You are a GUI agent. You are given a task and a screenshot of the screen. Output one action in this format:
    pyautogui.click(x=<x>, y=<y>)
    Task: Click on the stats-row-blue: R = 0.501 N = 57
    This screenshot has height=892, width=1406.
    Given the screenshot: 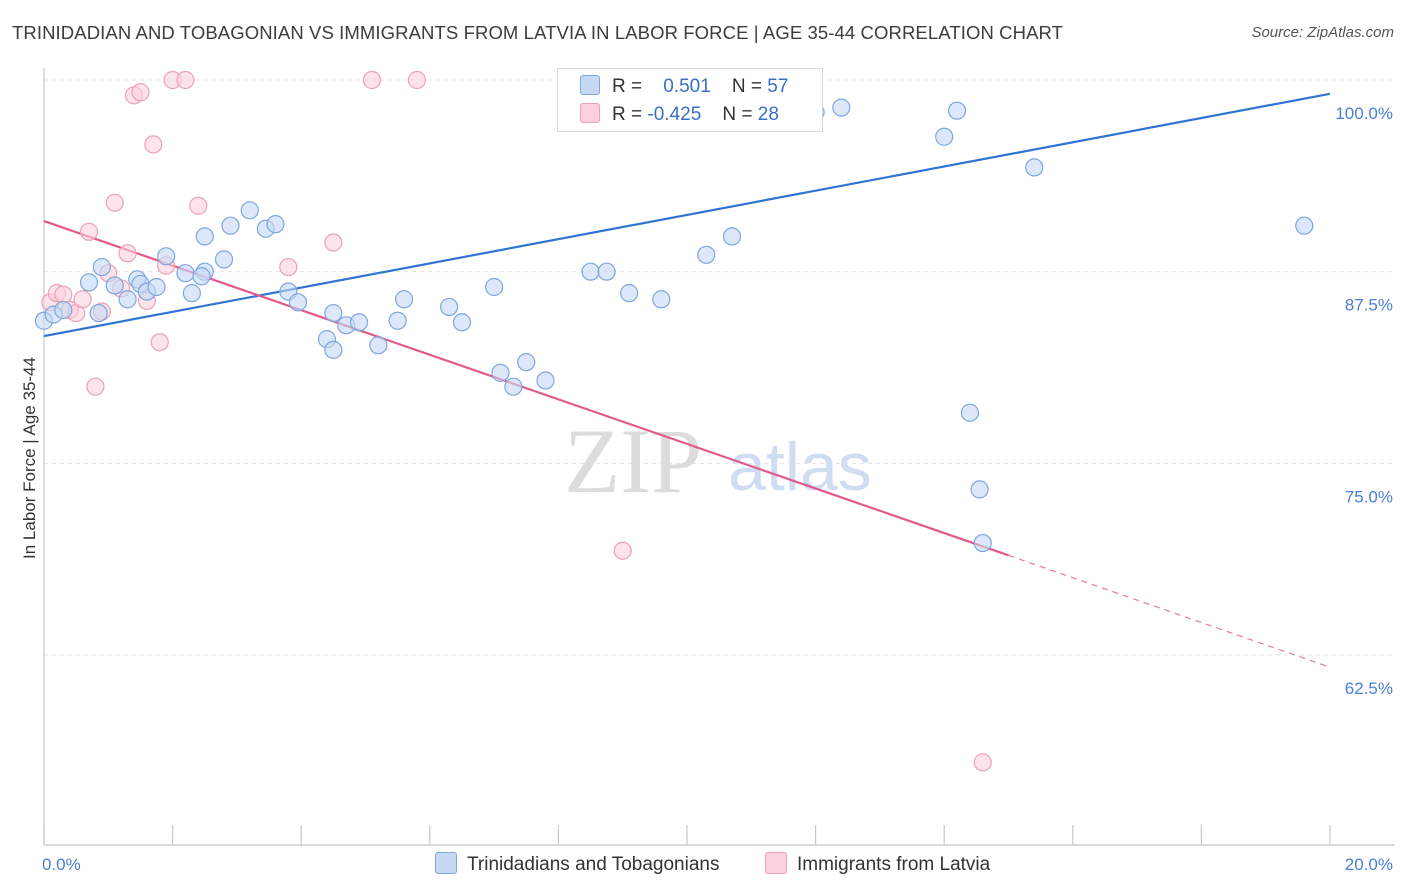 What is the action you would take?
    pyautogui.click(x=684, y=88)
    